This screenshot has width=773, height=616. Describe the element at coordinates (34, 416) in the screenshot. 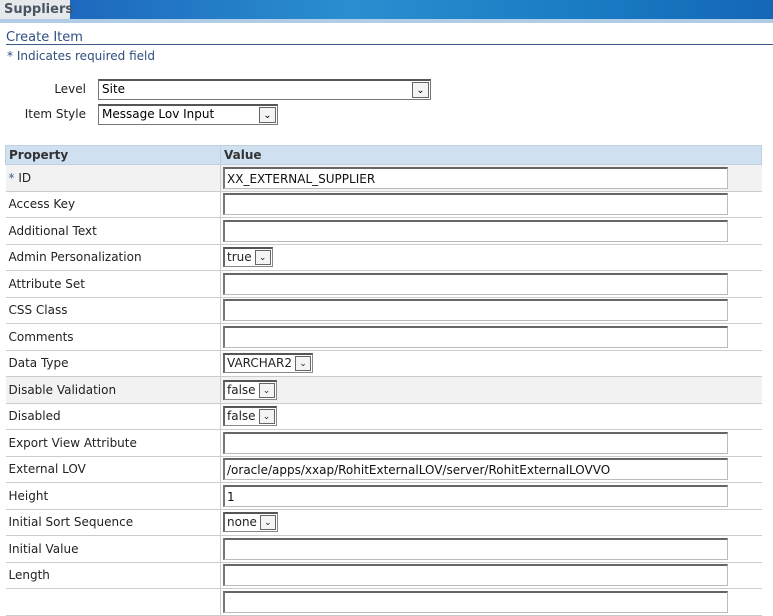

I see `property-name: Disabled` at that location.